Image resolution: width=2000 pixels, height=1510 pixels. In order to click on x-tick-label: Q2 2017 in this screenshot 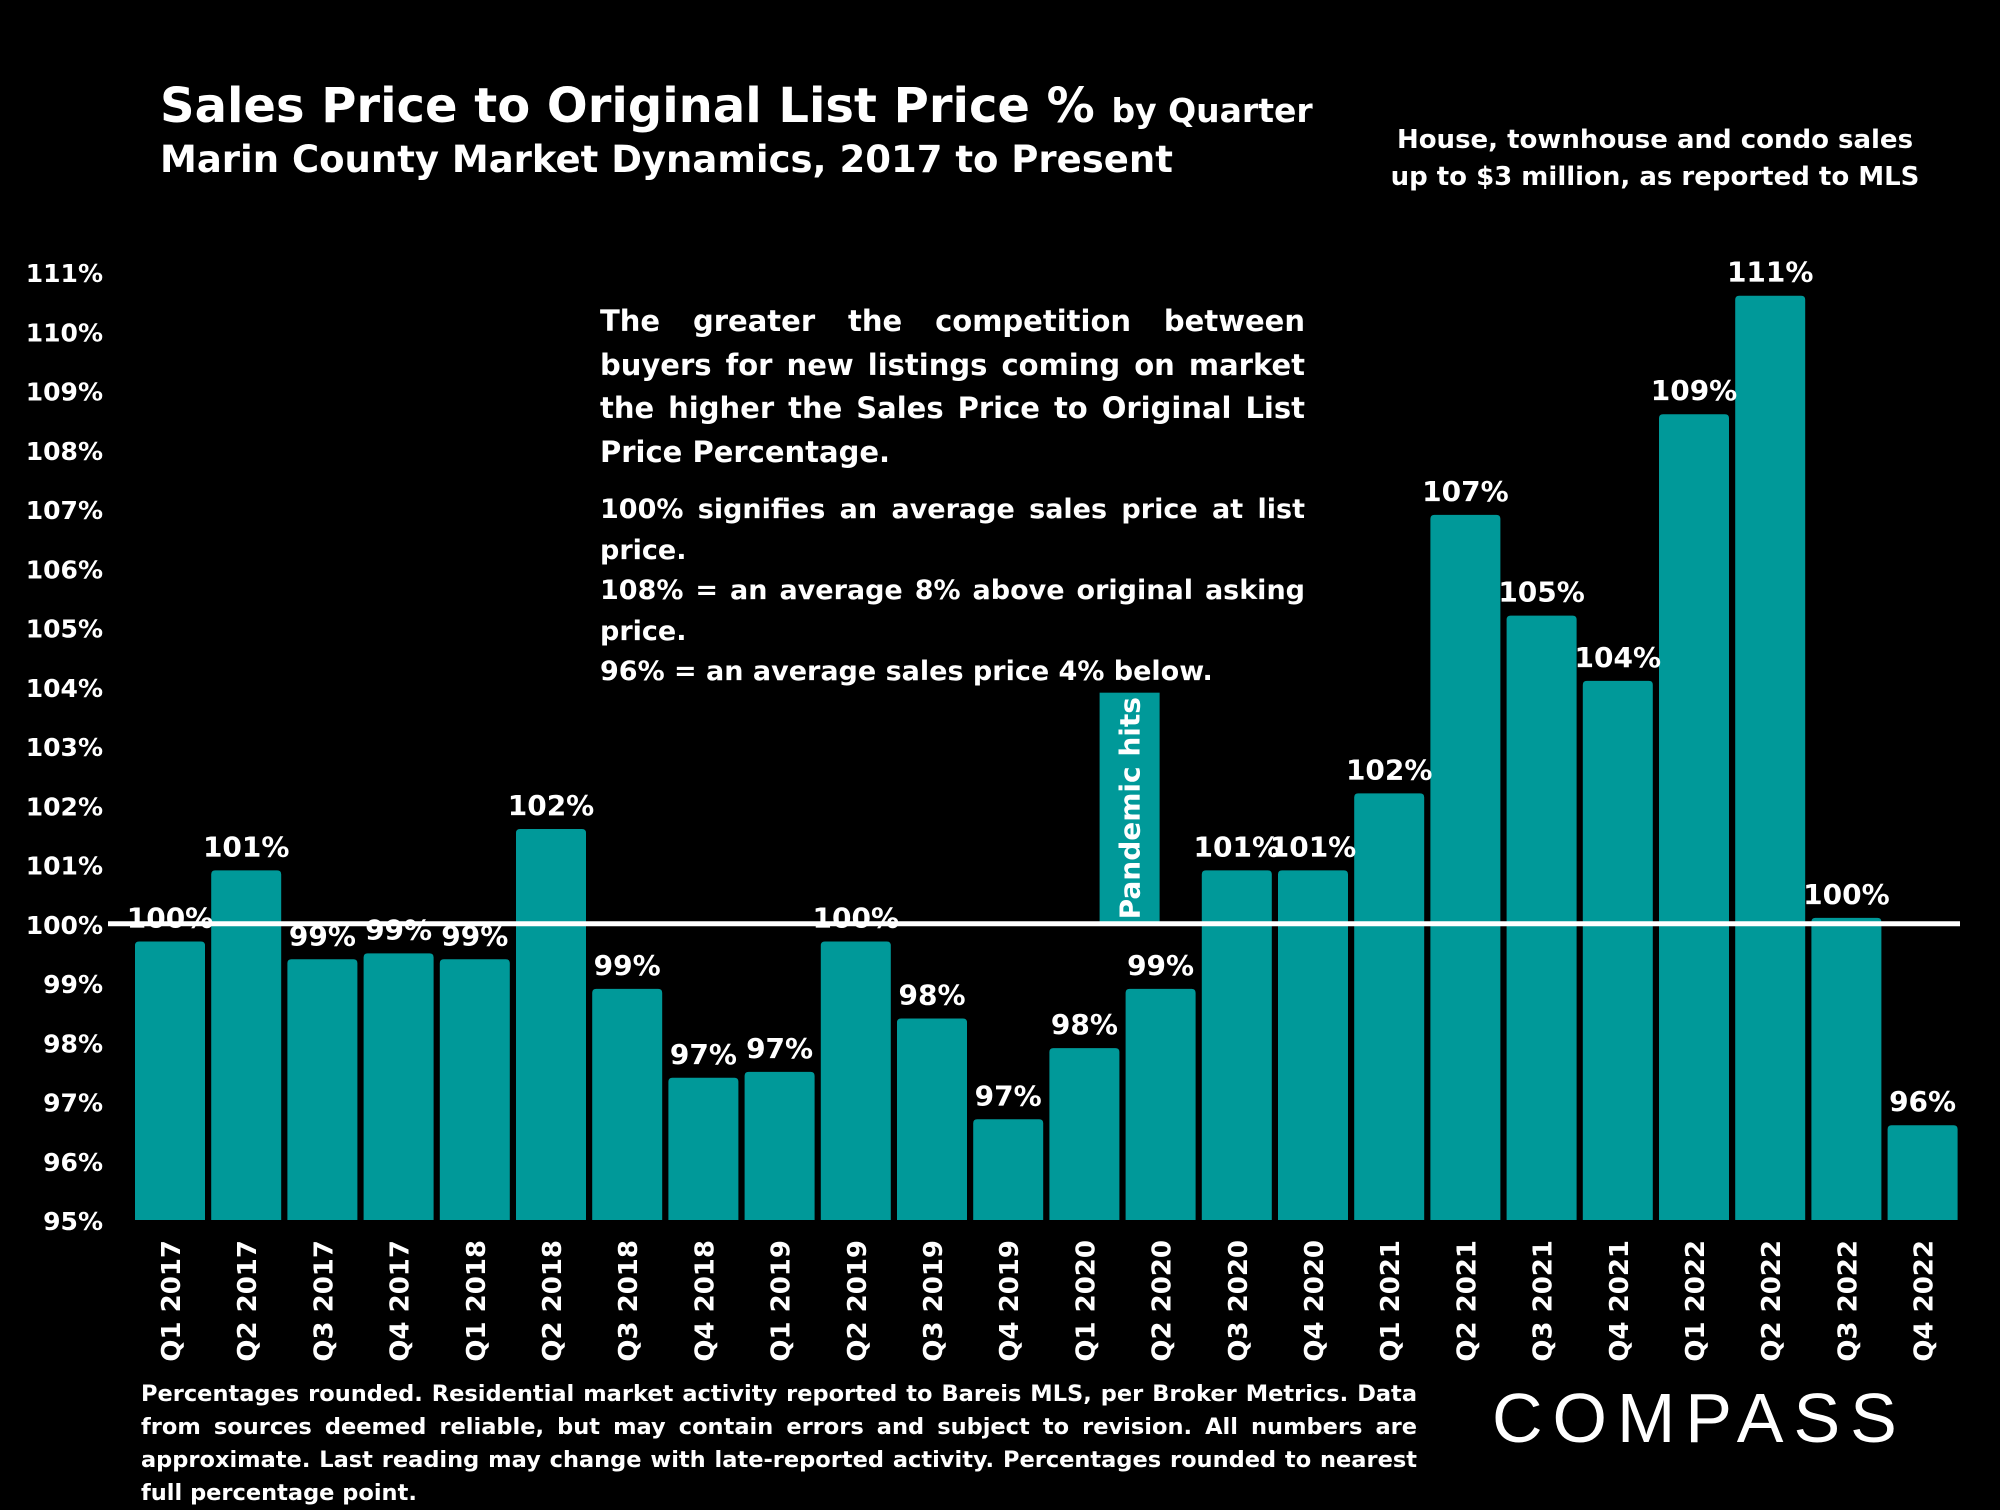, I will do `click(248, 1301)`.